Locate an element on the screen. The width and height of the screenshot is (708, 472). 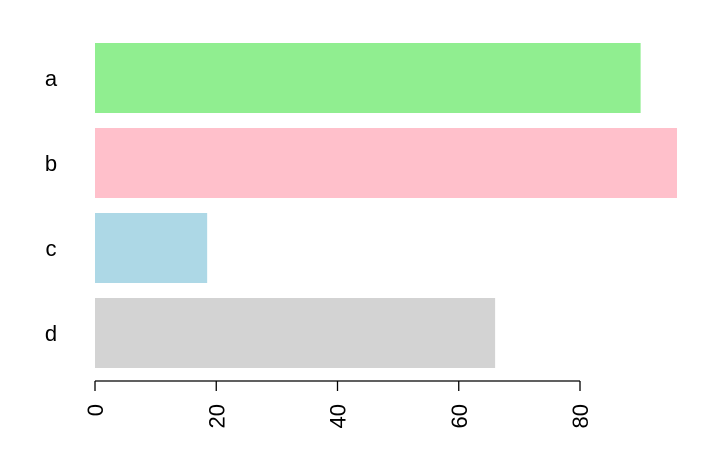
bar-a is located at coordinates (368, 78).